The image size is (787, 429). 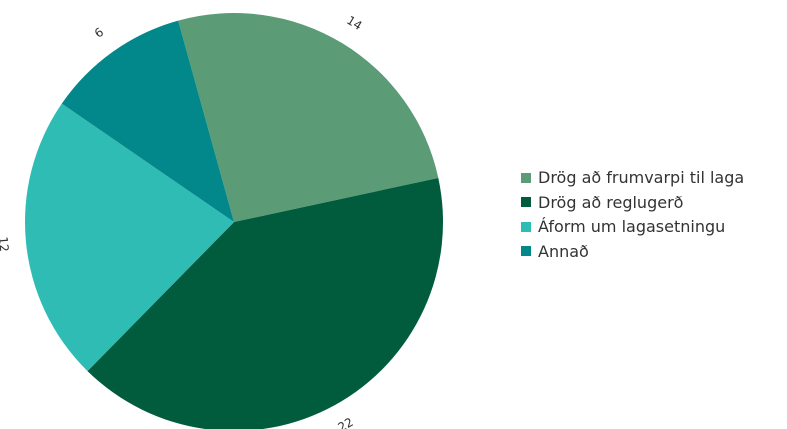 What do you see at coordinates (526, 251) in the screenshot?
I see `legend-swatch-other` at bounding box center [526, 251].